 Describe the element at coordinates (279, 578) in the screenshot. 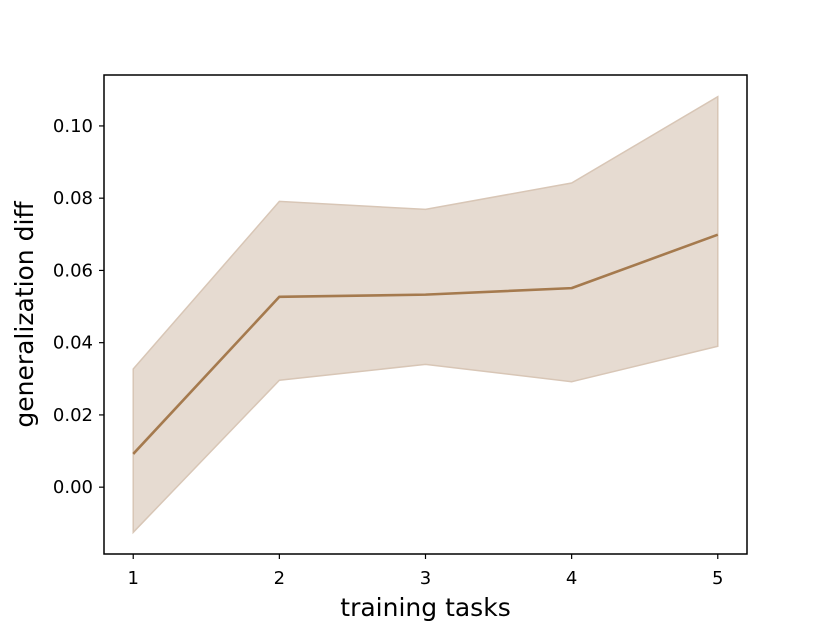

I see `x-tick-label: 2` at that location.